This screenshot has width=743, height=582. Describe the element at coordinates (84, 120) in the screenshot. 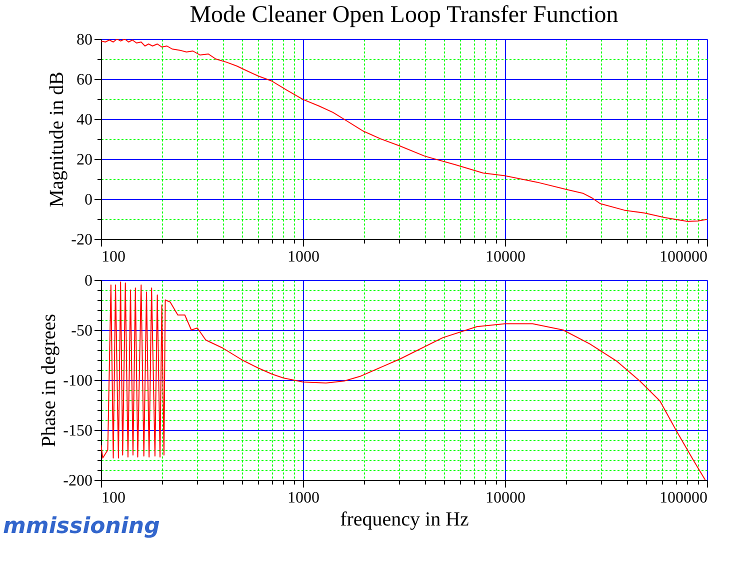

I see `y-tick-label: 40` at that location.